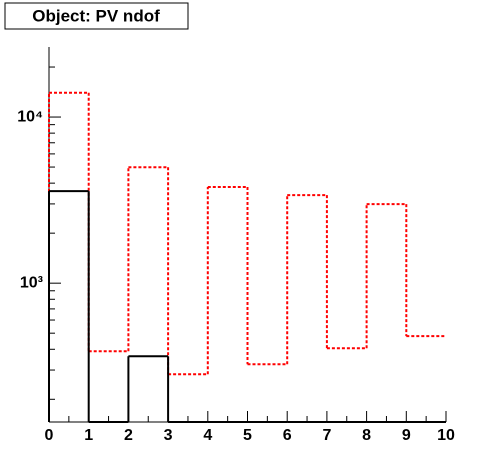 This screenshot has width=496, height=472. What do you see at coordinates (168, 435) in the screenshot?
I see `x-tick-label: 3` at bounding box center [168, 435].